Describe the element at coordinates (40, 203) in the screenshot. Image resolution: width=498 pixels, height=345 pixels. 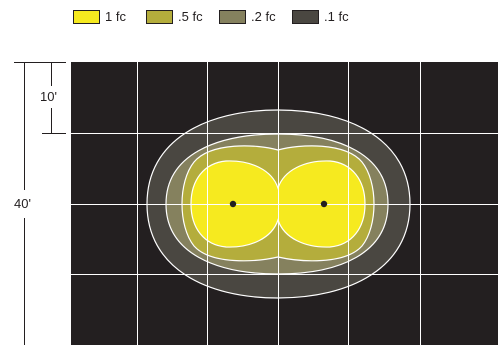
I see `dimension-lines` at that location.